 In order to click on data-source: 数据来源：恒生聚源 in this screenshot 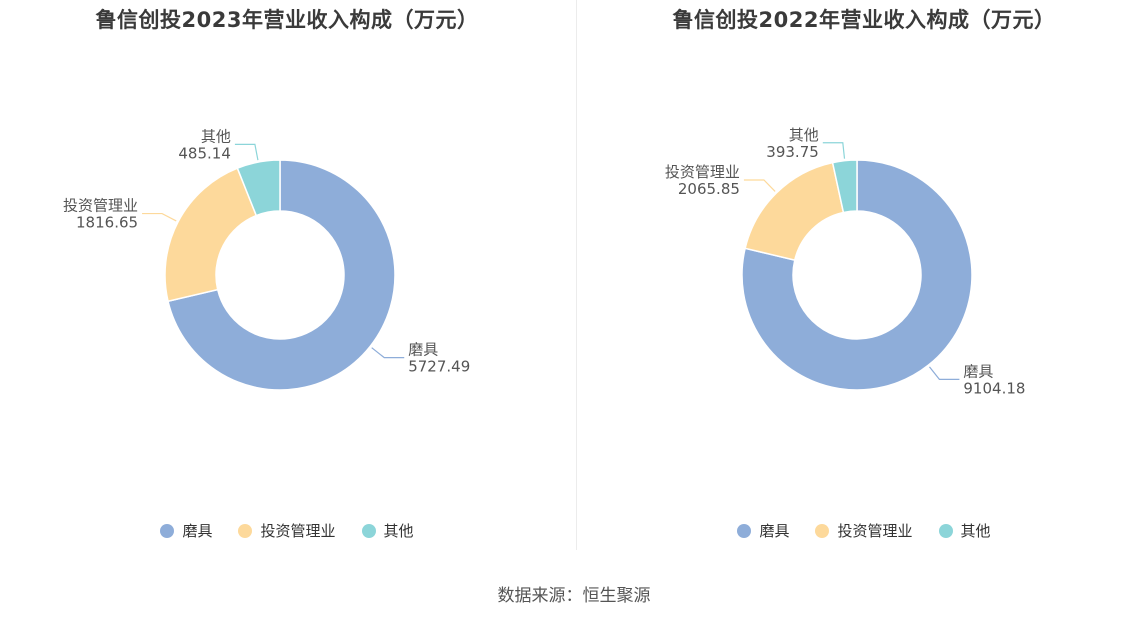, I will do `click(574, 596)`.